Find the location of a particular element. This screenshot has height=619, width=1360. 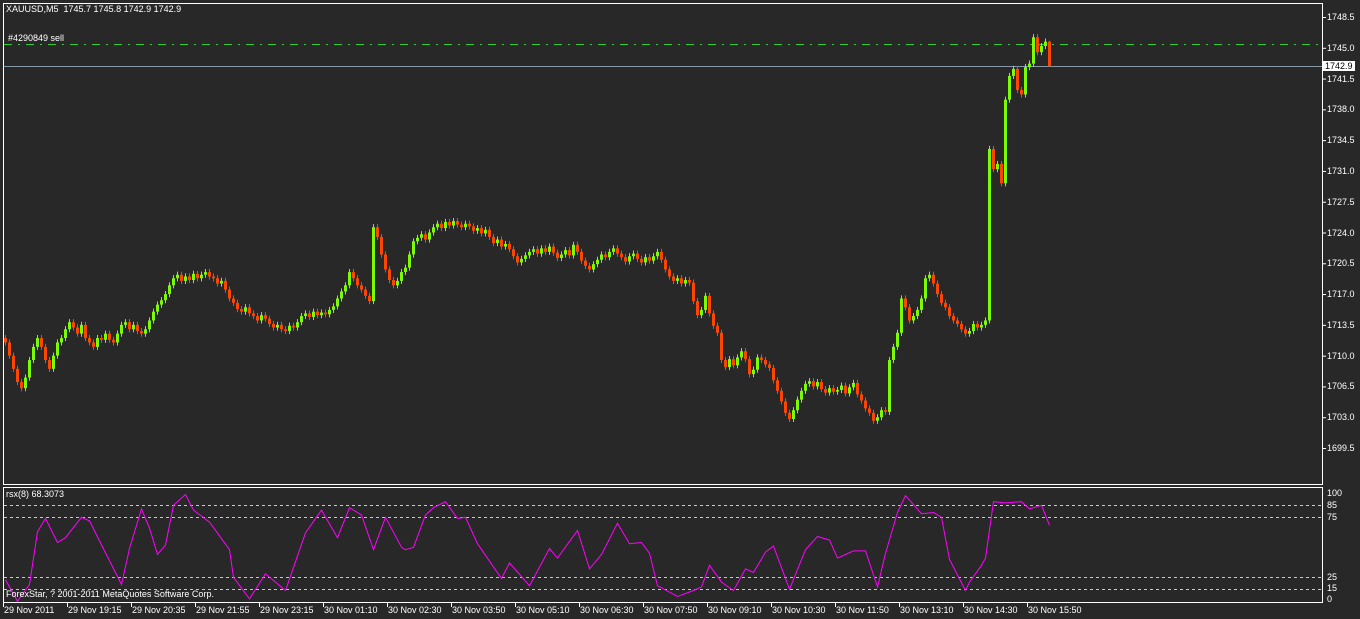

symbol-label: XAUUSD,M5 is located at coordinates (32, 9).